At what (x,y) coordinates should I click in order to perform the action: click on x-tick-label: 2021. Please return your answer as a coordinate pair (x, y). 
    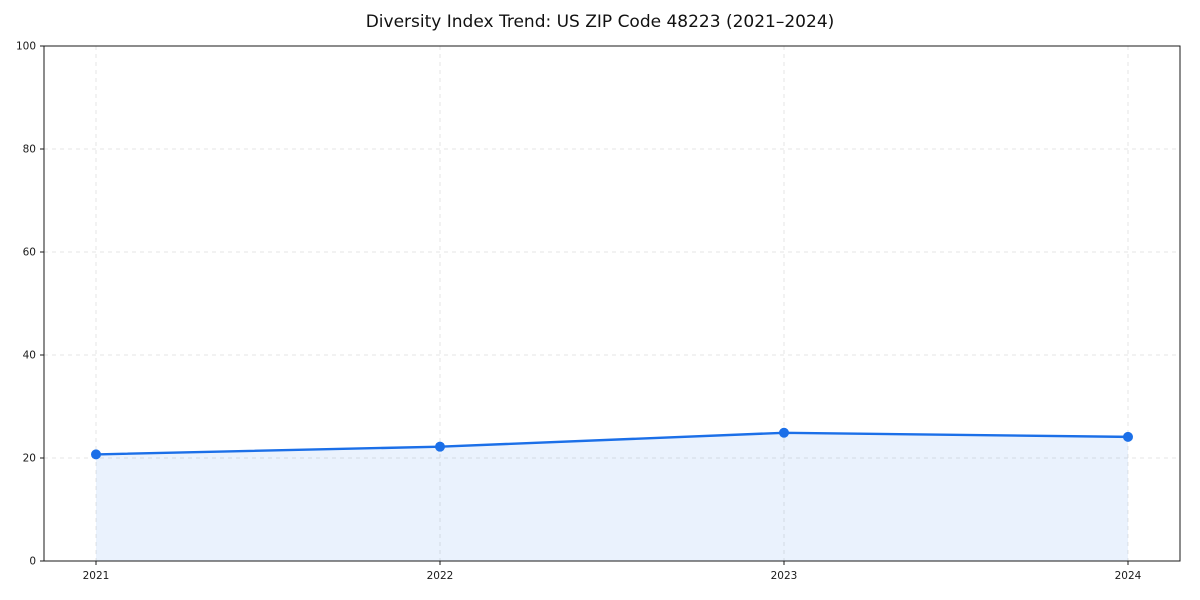
    Looking at the image, I should click on (96, 576).